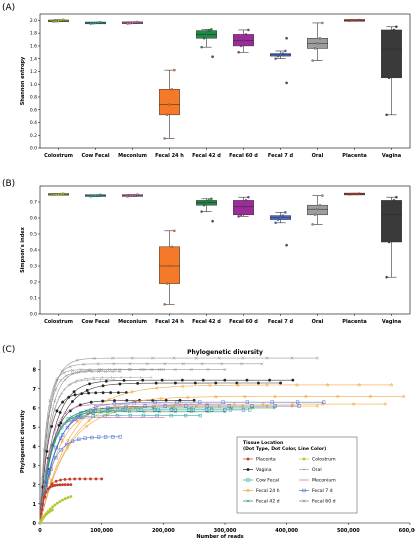 Image resolution: width=415 pixels, height=550 pixels. Describe the element at coordinates (318, 322) in the screenshot. I see `panel-b-category-label: Oral` at that location.